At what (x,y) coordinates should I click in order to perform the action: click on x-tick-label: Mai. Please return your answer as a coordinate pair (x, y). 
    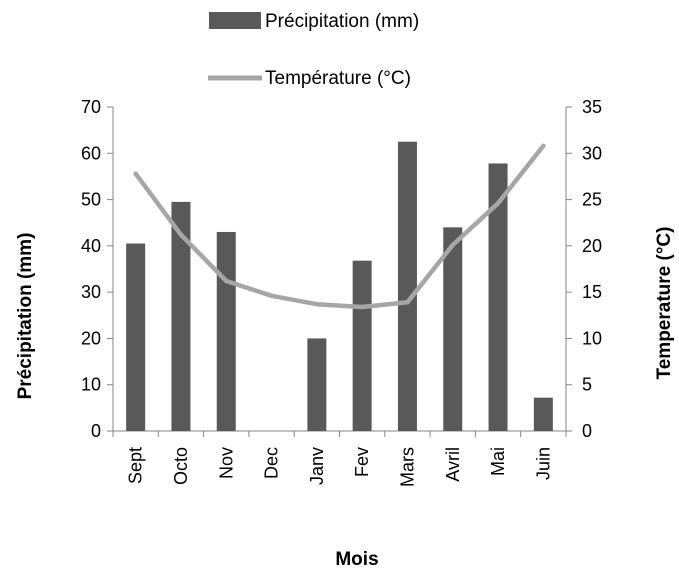
    Looking at the image, I should click on (498, 461).